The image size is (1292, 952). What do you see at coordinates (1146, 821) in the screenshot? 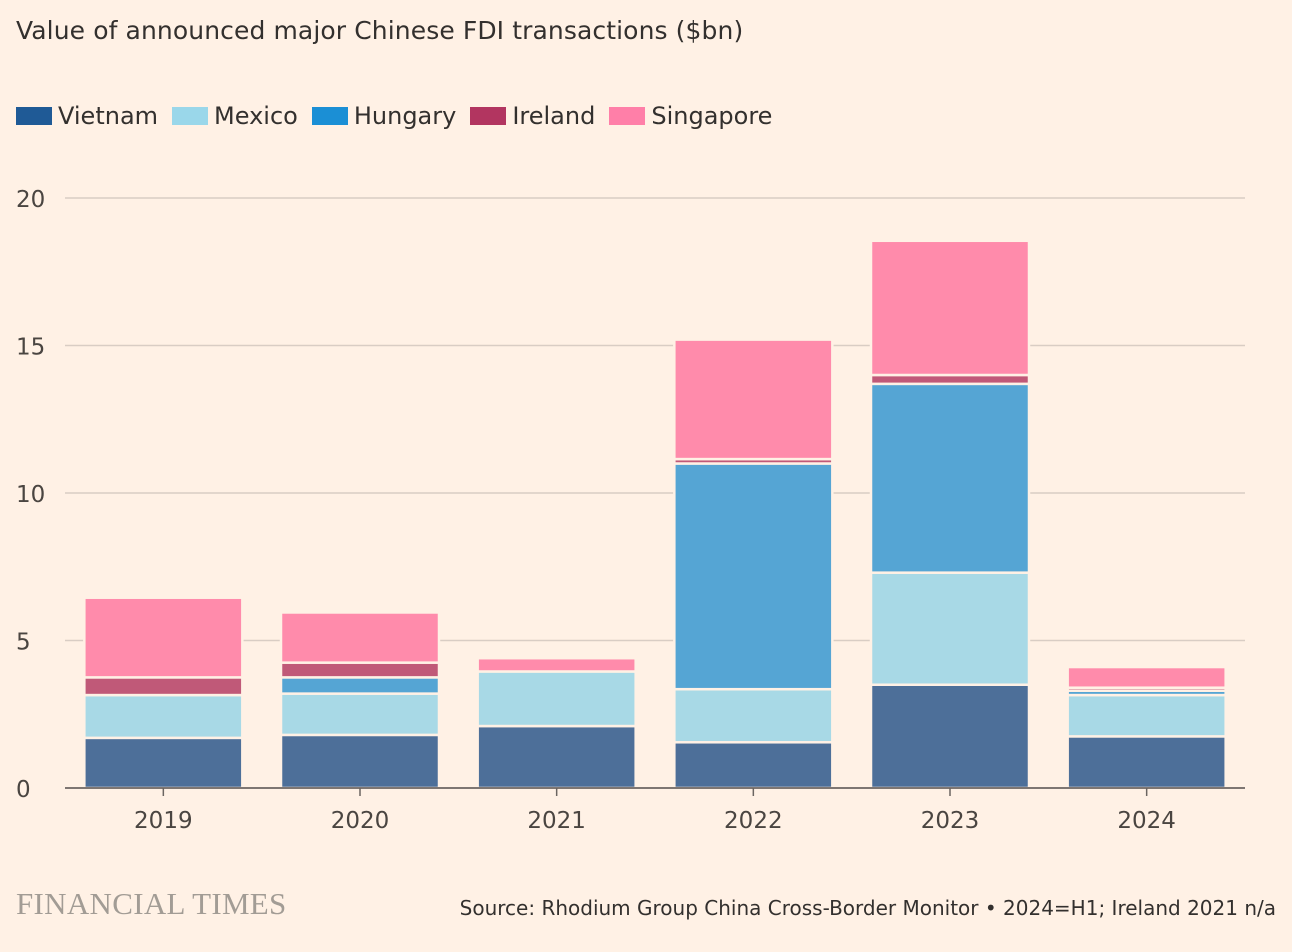
I see `x-tick-label: 2024` at bounding box center [1146, 821].